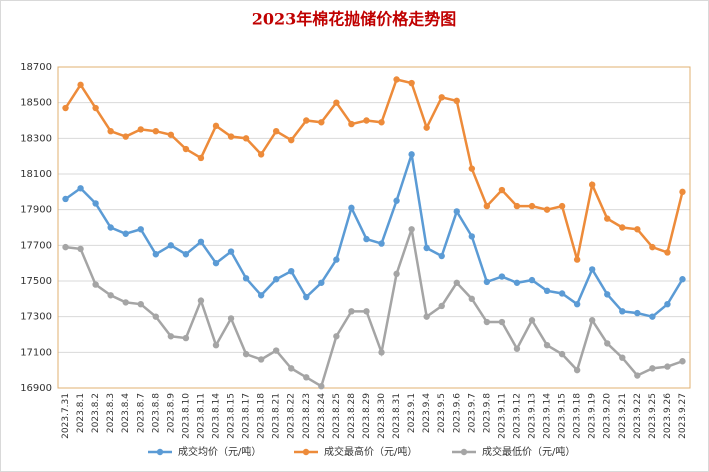 Image resolution: width=709 pixels, height=472 pixels. I want to click on x-tick-label: 2023.9.19, so click(593, 416).